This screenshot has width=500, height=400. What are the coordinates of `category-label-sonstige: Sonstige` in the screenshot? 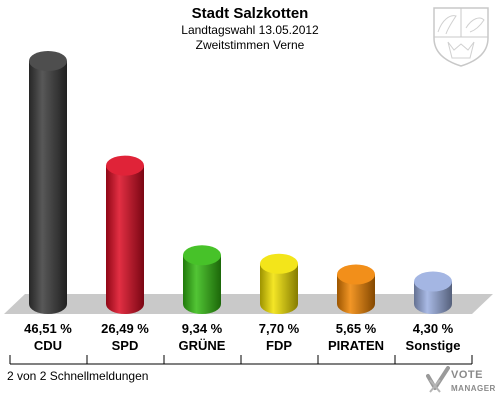 It's located at (433, 345).